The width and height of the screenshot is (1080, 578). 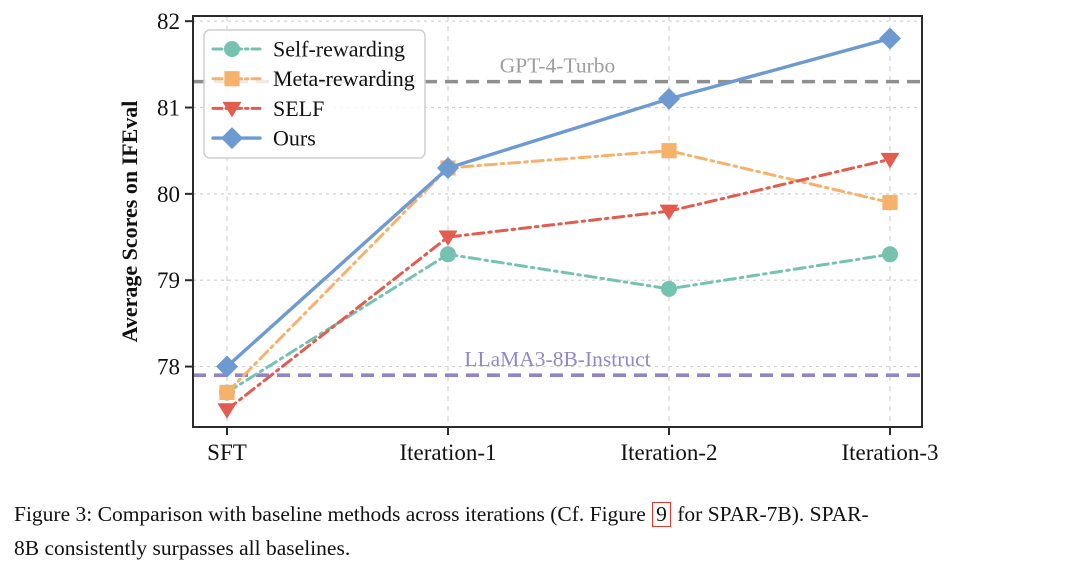 I want to click on y-tick-label-81: 81, so click(x=168, y=108).